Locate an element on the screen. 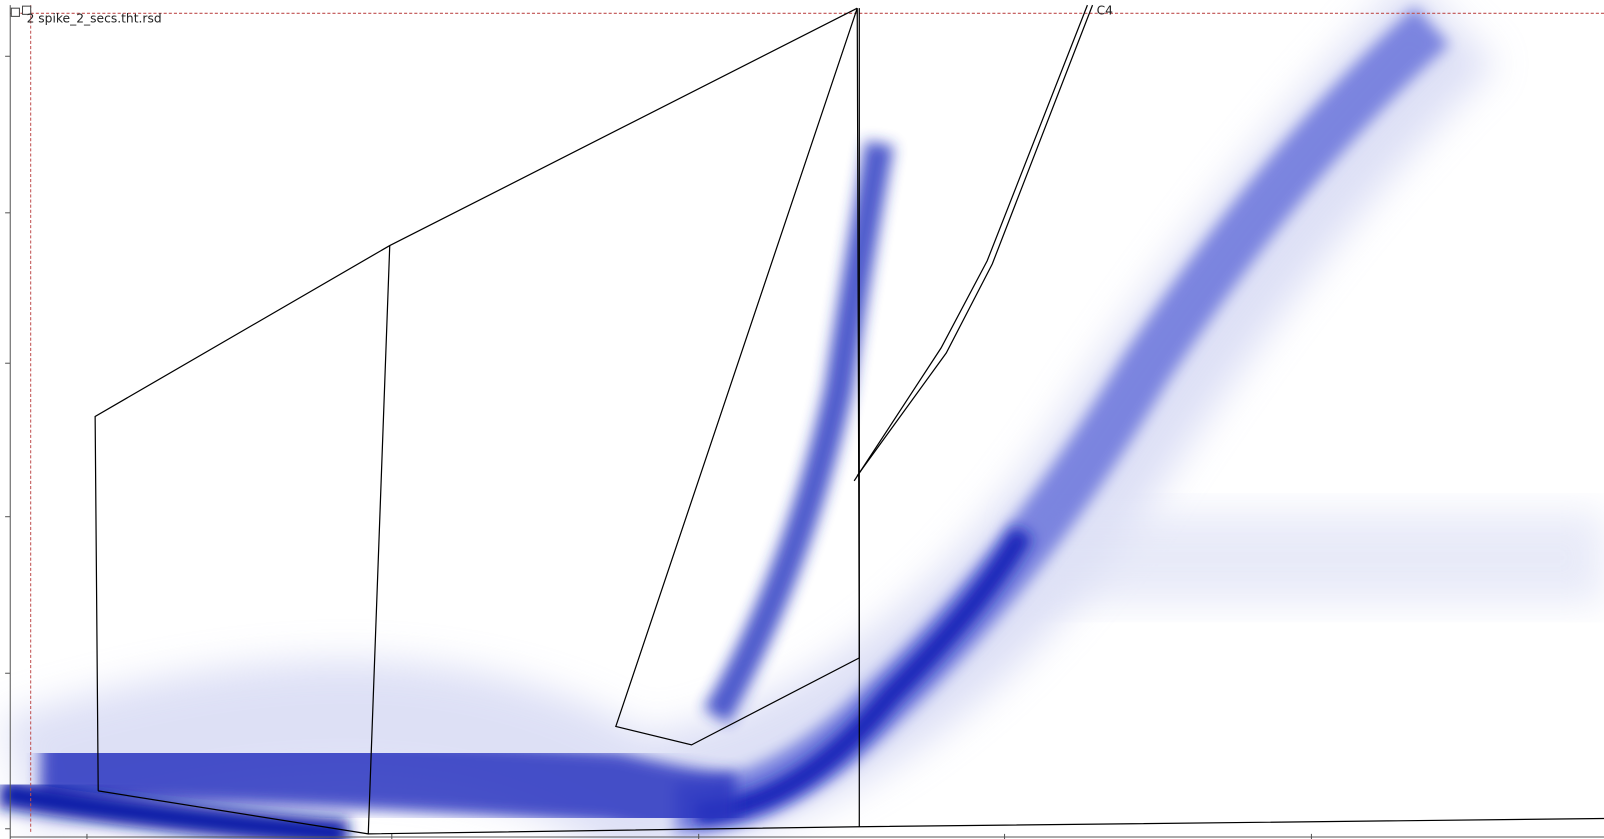 The image size is (1604, 839). haze-band is located at coordinates (1313, 557).